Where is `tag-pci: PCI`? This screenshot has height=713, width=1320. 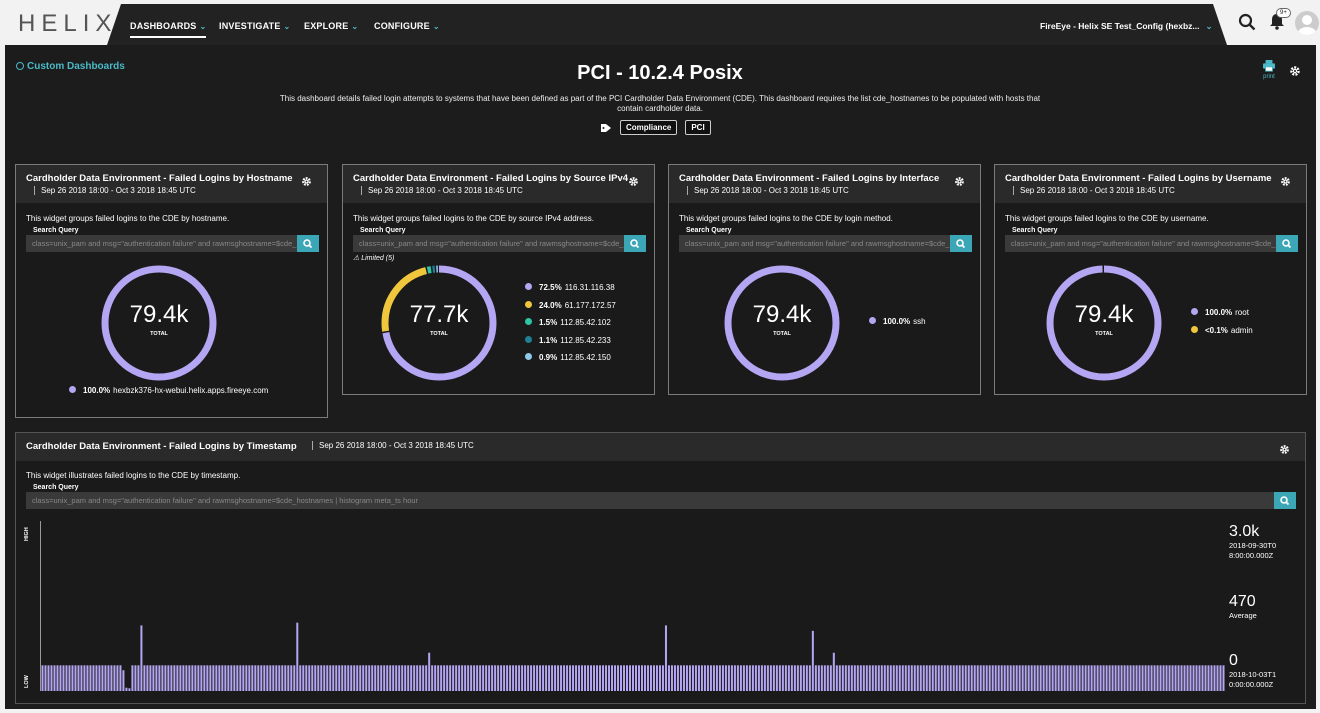 tag-pci: PCI is located at coordinates (698, 127).